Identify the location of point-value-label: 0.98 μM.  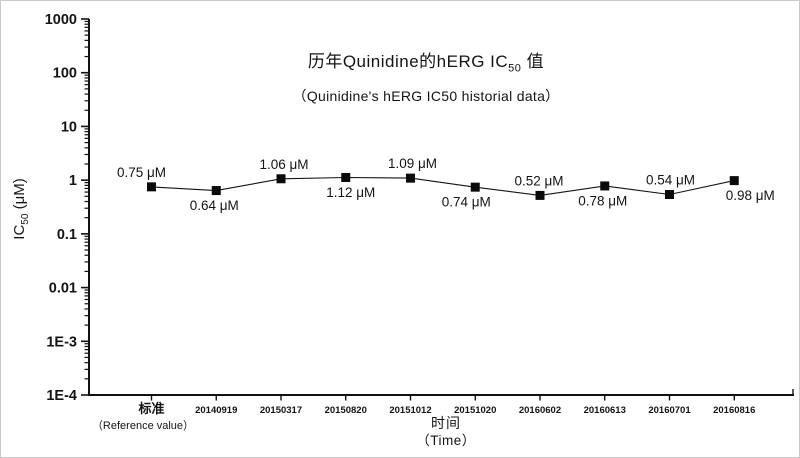
(750, 195).